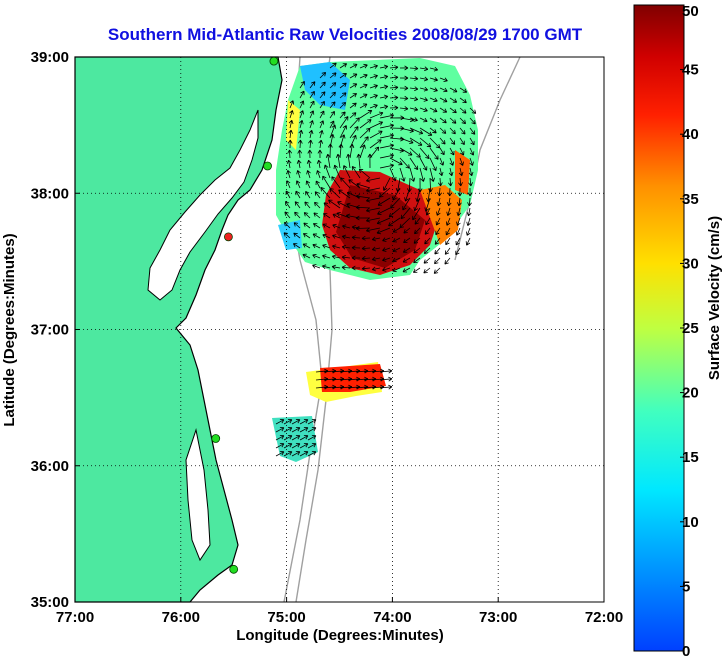 This screenshot has height=664, width=724. I want to click on radar-sites, so click(245, 315).